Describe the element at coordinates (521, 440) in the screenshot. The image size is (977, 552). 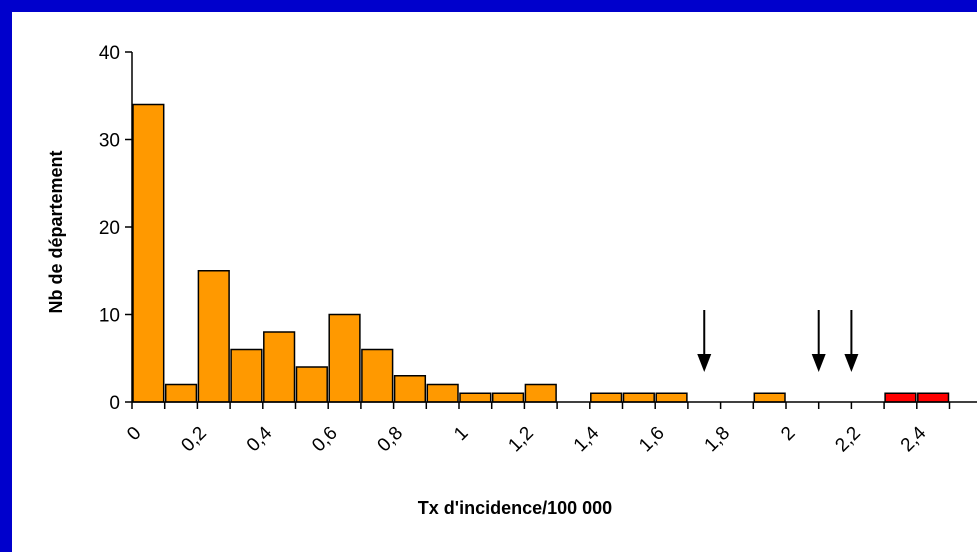
I see `x-tick-label: 1,2` at that location.